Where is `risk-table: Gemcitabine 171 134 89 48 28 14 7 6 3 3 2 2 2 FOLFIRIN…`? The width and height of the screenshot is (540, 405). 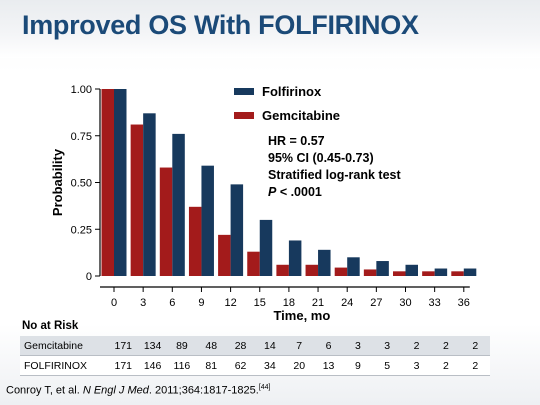 risk-table: Gemcitabine 171 134 89 48 28 14 7 6 3 3 2 2 2 FOLFIRIN… is located at coordinates (255, 356).